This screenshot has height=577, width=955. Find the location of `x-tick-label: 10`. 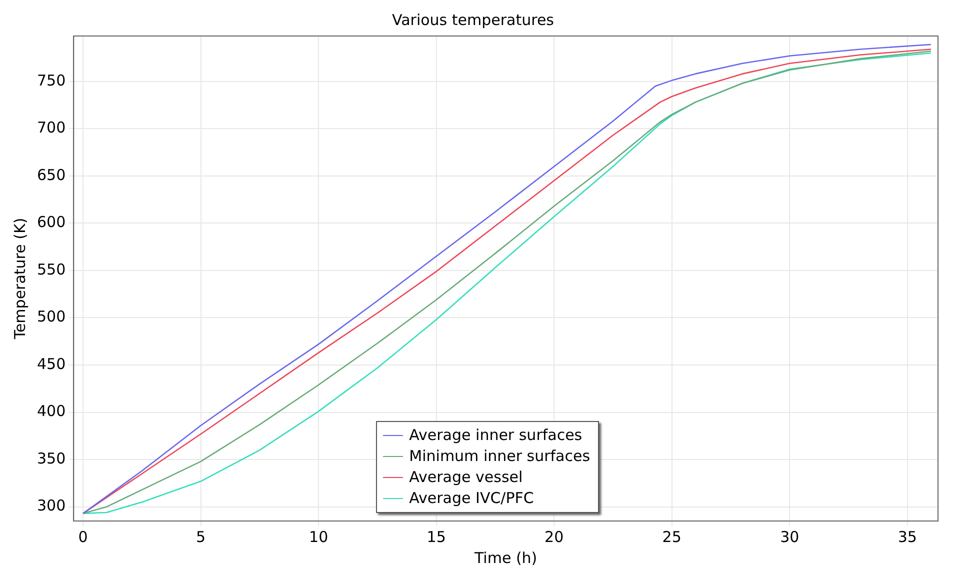

x-tick-label: 10 is located at coordinates (318, 537).